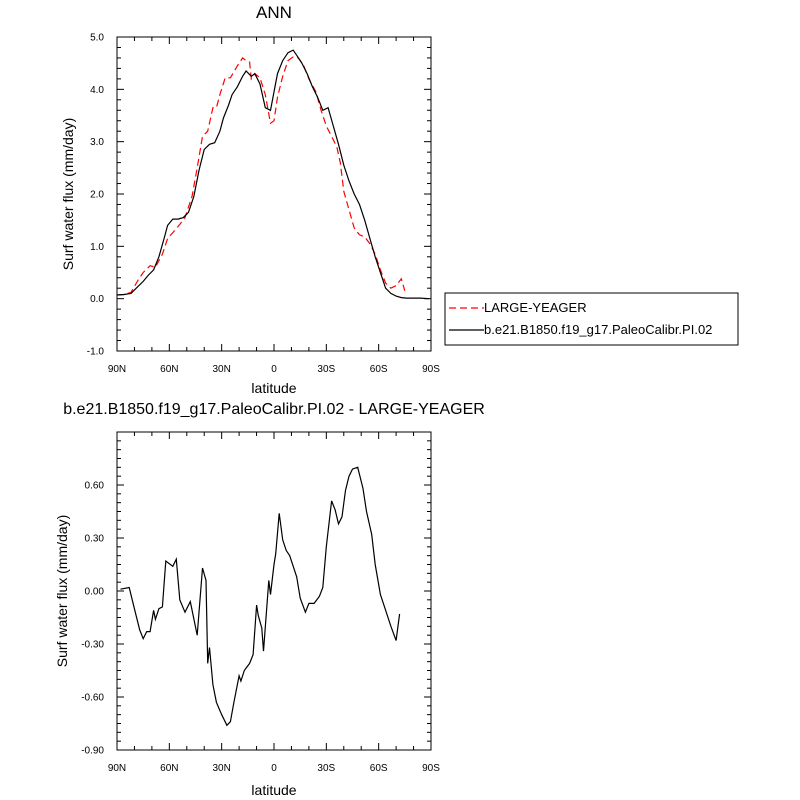 This screenshot has height=800, width=800. I want to click on y-tick-label: 0.0, so click(97, 299).